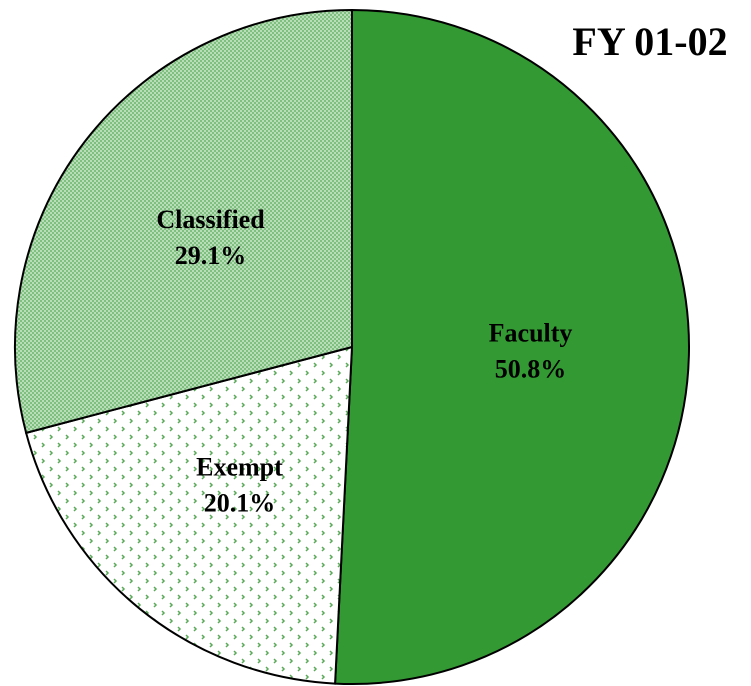  What do you see at coordinates (240, 503) in the screenshot?
I see `slice-value-label: 20.1%` at bounding box center [240, 503].